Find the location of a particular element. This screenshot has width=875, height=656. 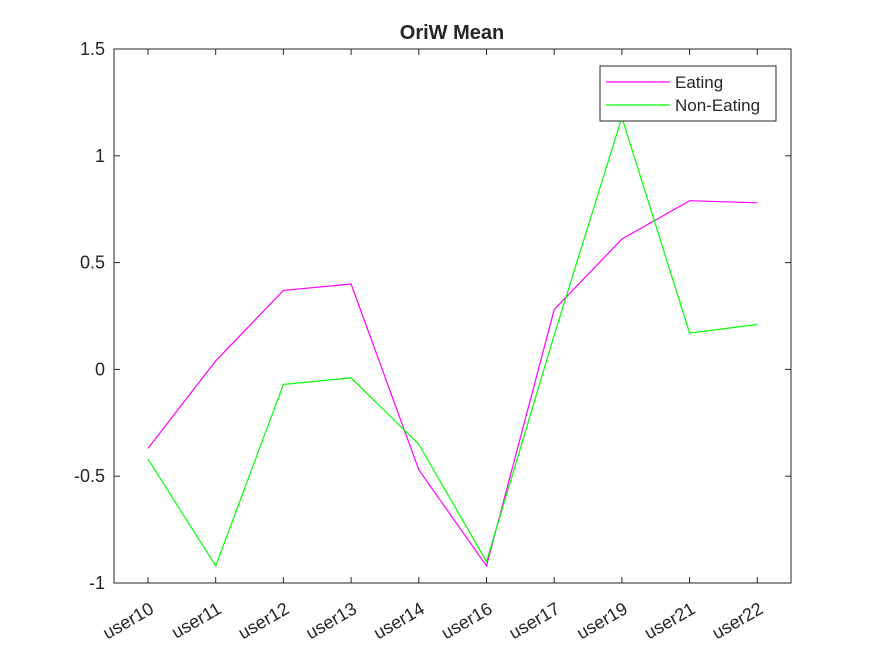

legend: Eating Non-Eating is located at coordinates (688, 93).